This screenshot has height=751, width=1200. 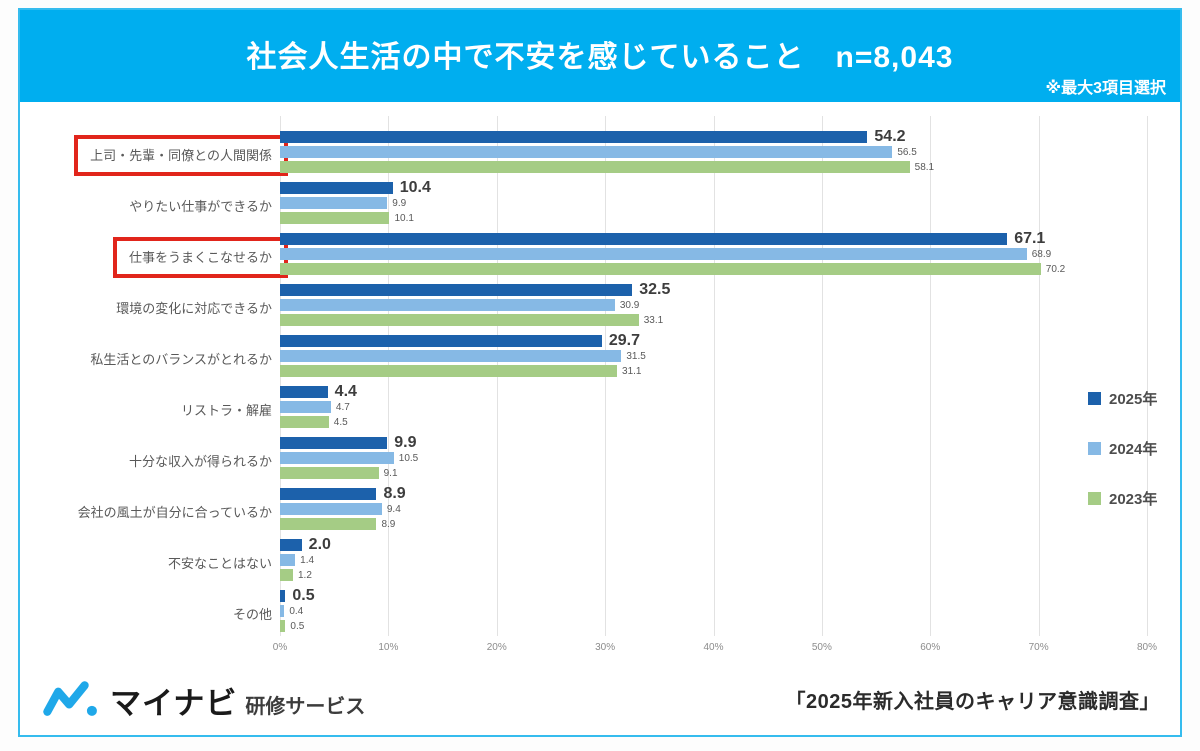 I want to click on value-label: 58.1, so click(x=924, y=167).